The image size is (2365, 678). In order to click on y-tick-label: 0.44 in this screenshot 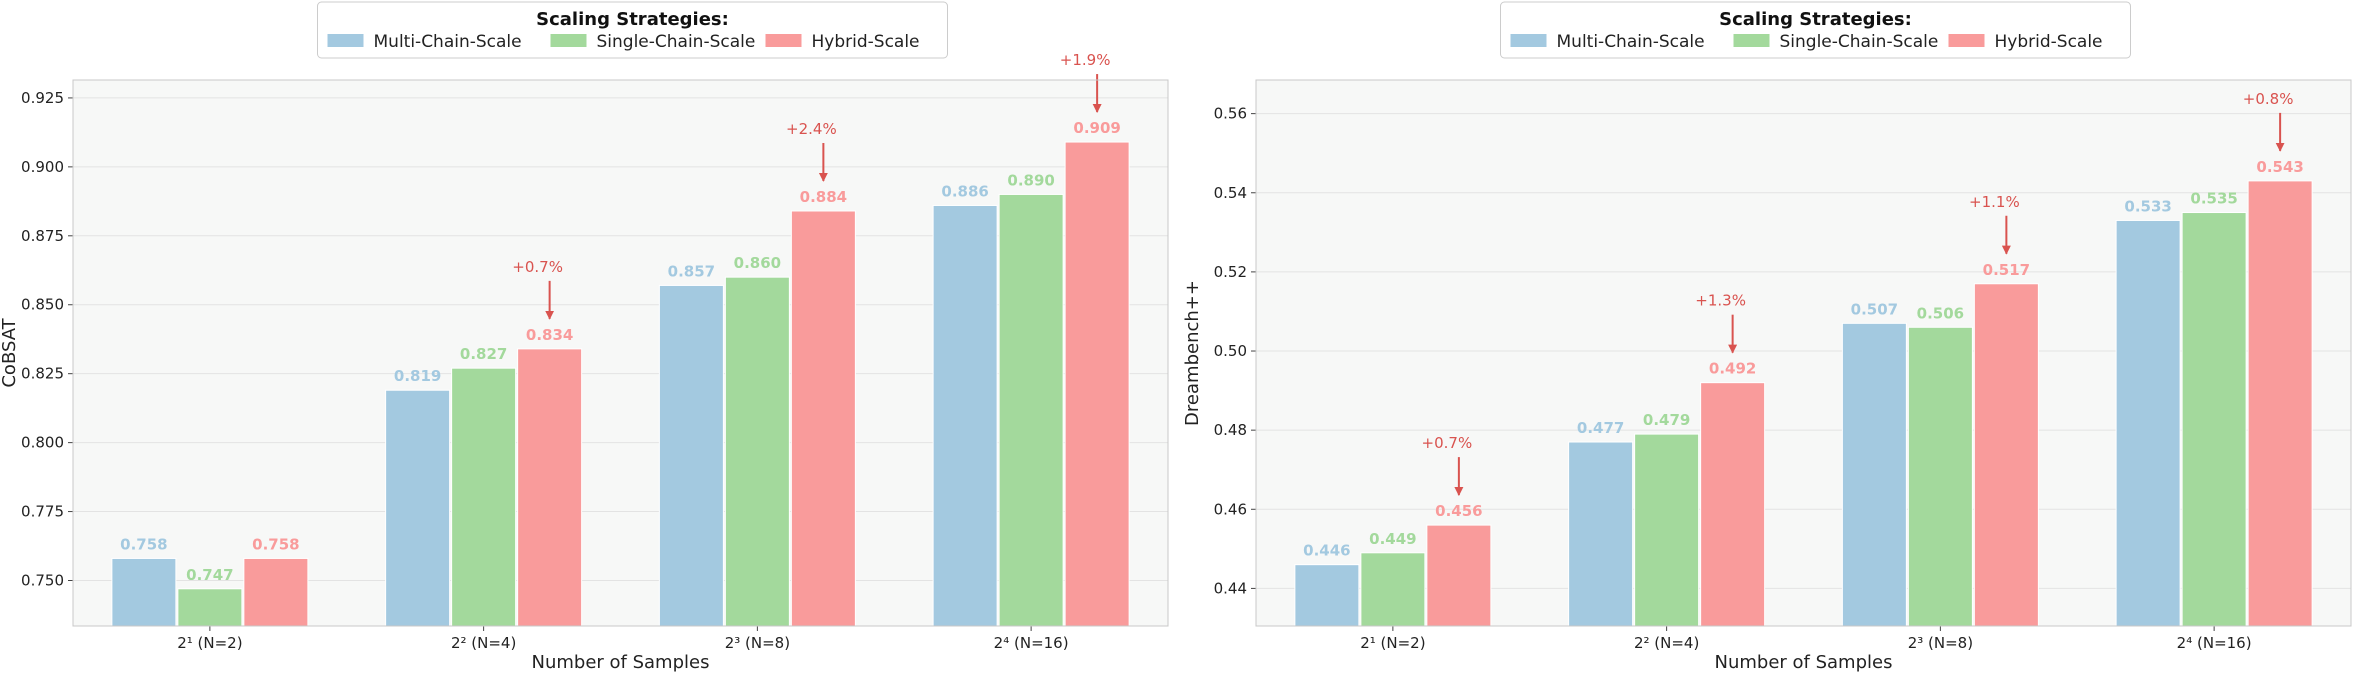, I will do `click(1230, 588)`.